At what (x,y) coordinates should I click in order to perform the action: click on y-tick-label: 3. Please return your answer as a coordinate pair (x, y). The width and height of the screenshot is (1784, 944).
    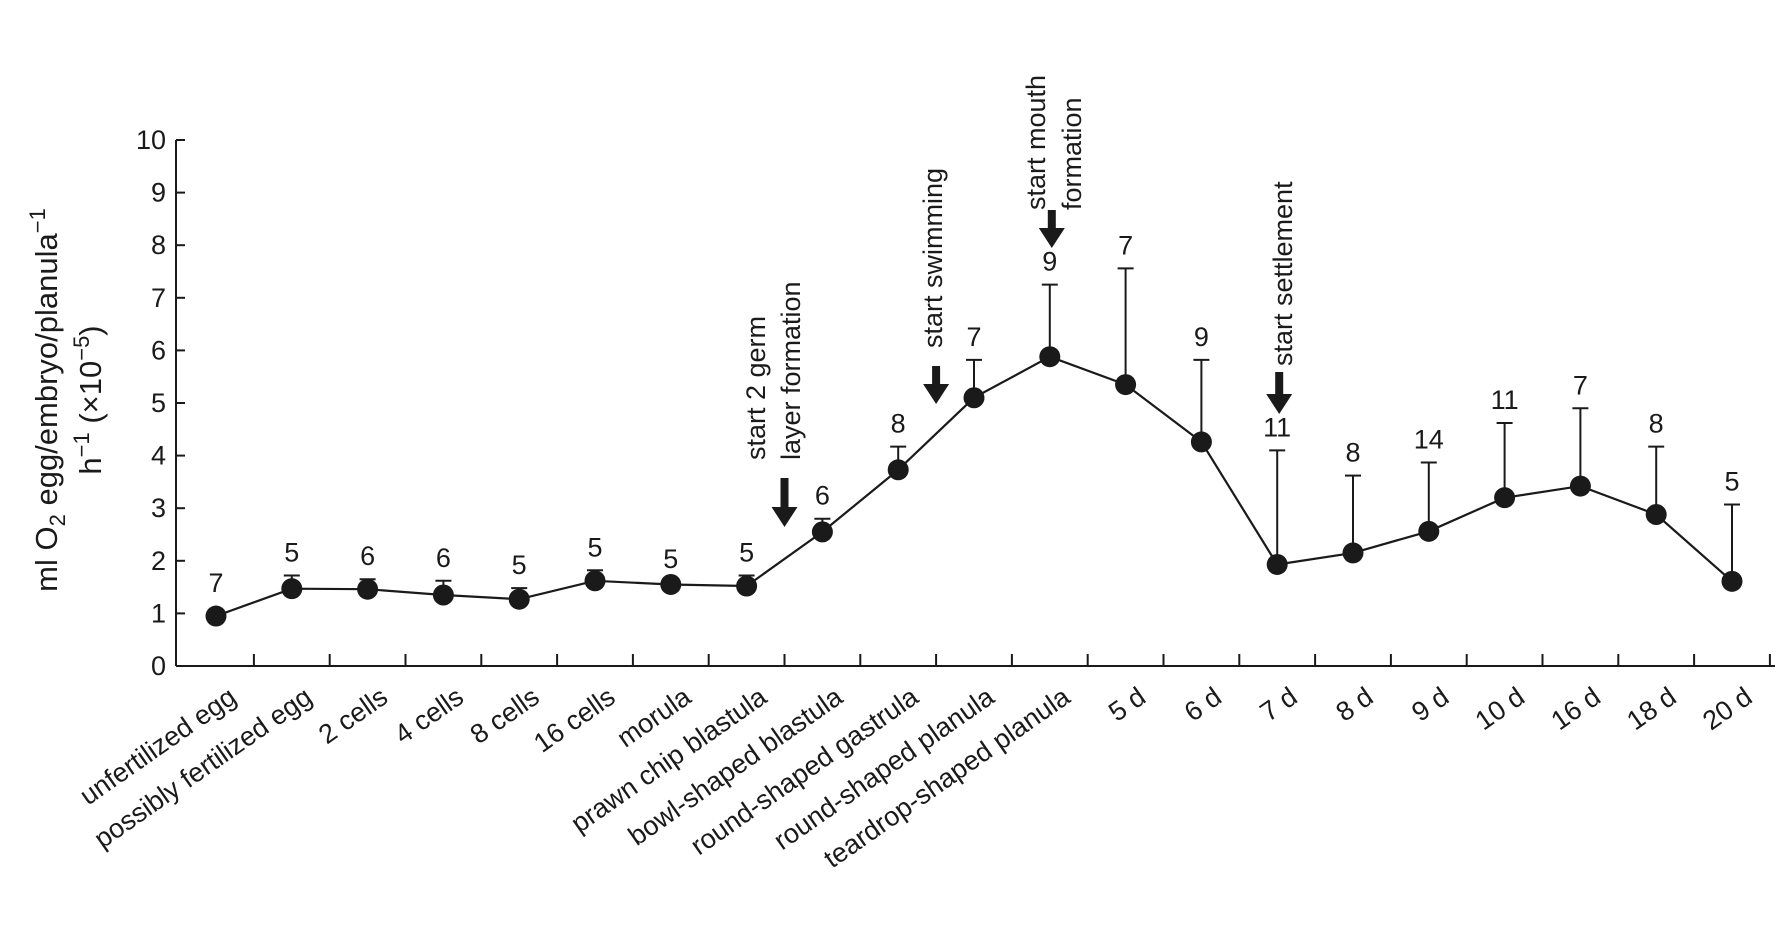
    Looking at the image, I should click on (158, 508).